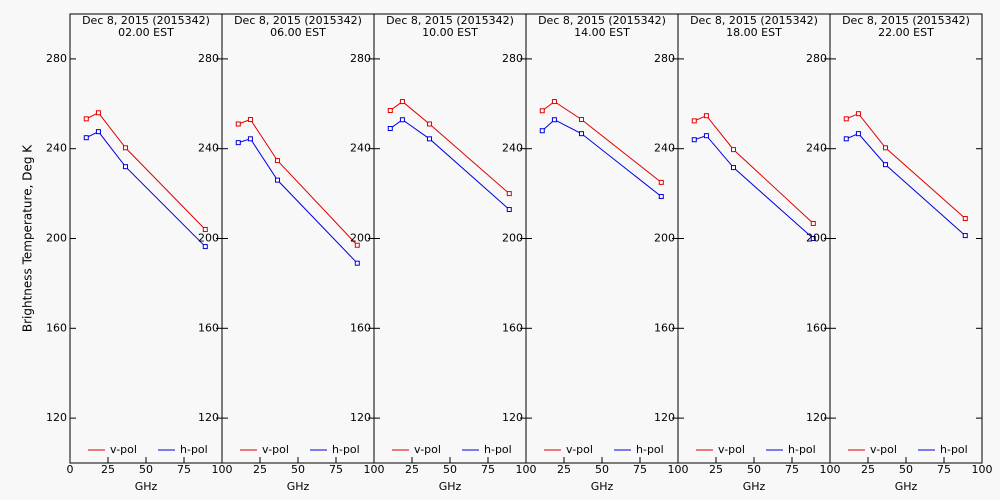 This screenshot has height=500, width=1000. What do you see at coordinates (906, 32) in the screenshot?
I see `panel-subtitle: 22.00 EST` at bounding box center [906, 32].